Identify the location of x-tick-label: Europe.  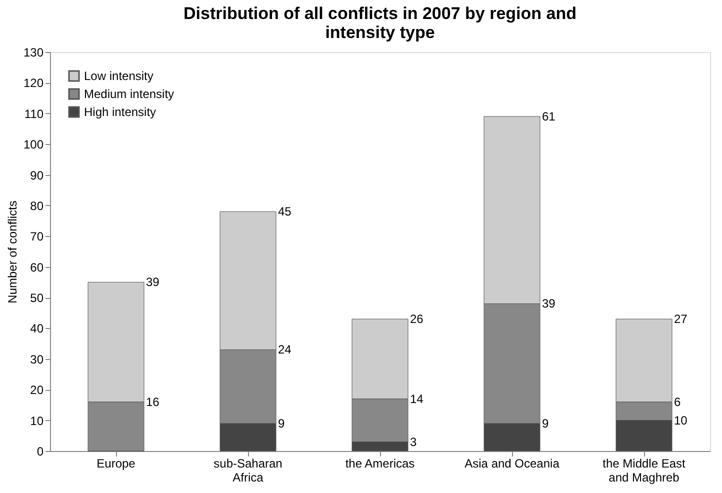
(116, 463).